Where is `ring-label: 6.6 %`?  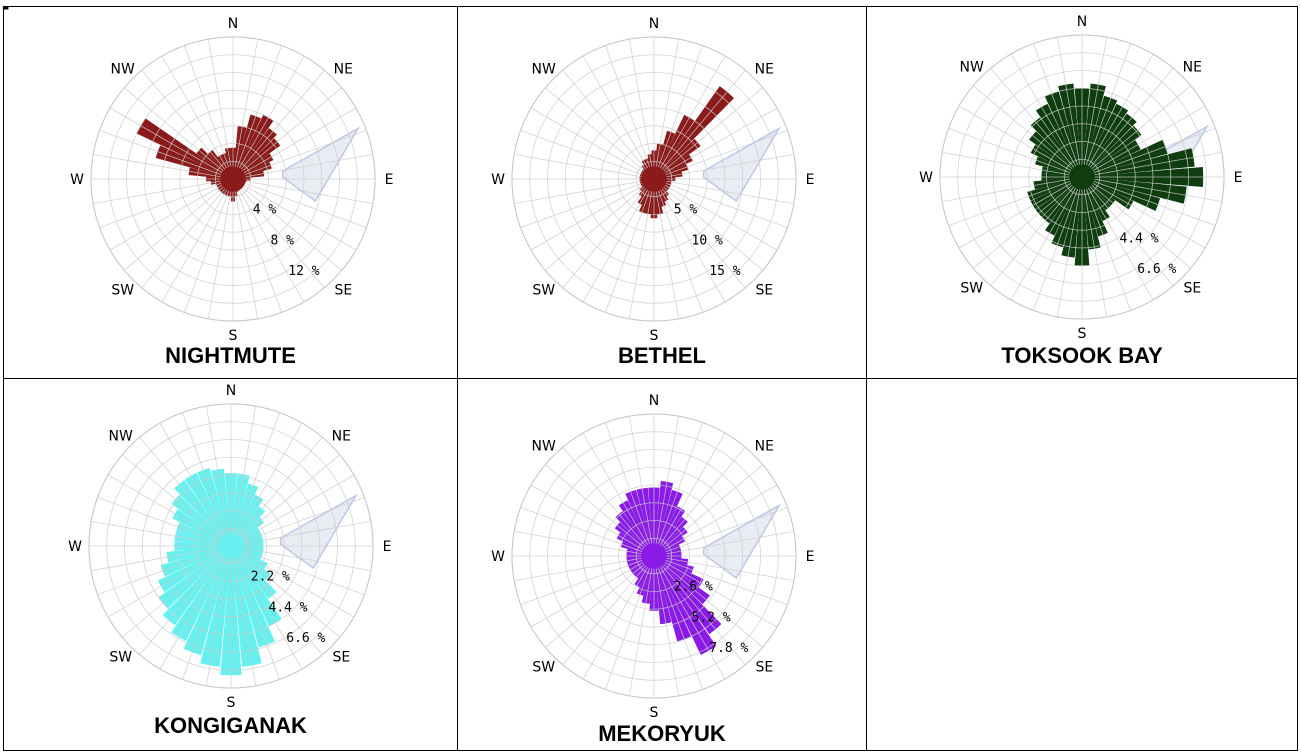 ring-label: 6.6 % is located at coordinates (1156, 269).